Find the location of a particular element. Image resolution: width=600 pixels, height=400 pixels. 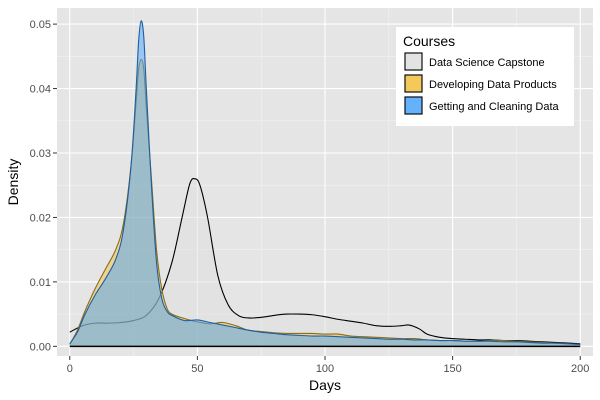

x-tick-label: 100 is located at coordinates (325, 369).